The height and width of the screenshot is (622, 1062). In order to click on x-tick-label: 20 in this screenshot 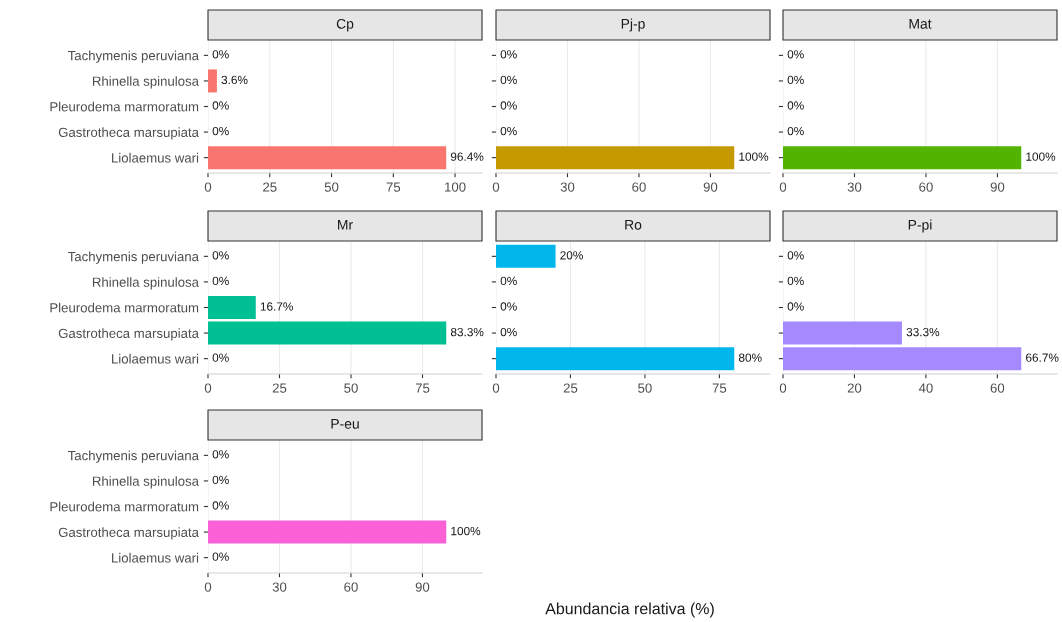, I will do `click(854, 388)`.